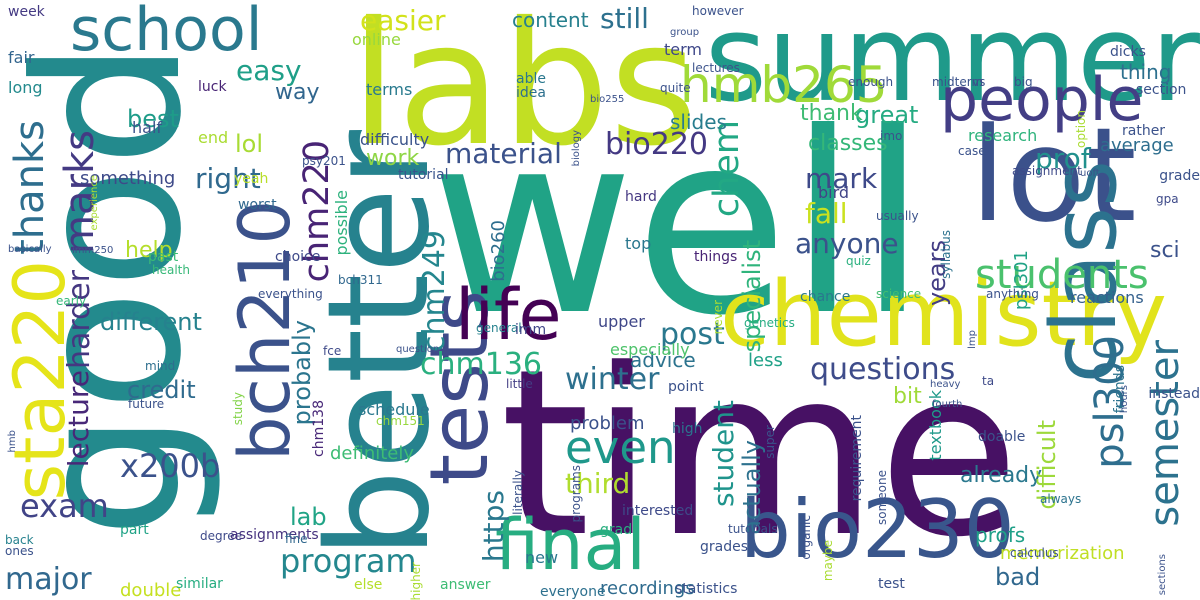 This screenshot has width=1200, height=600. What do you see at coordinates (212, 87) in the screenshot?
I see `cloud-word: luck` at bounding box center [212, 87].